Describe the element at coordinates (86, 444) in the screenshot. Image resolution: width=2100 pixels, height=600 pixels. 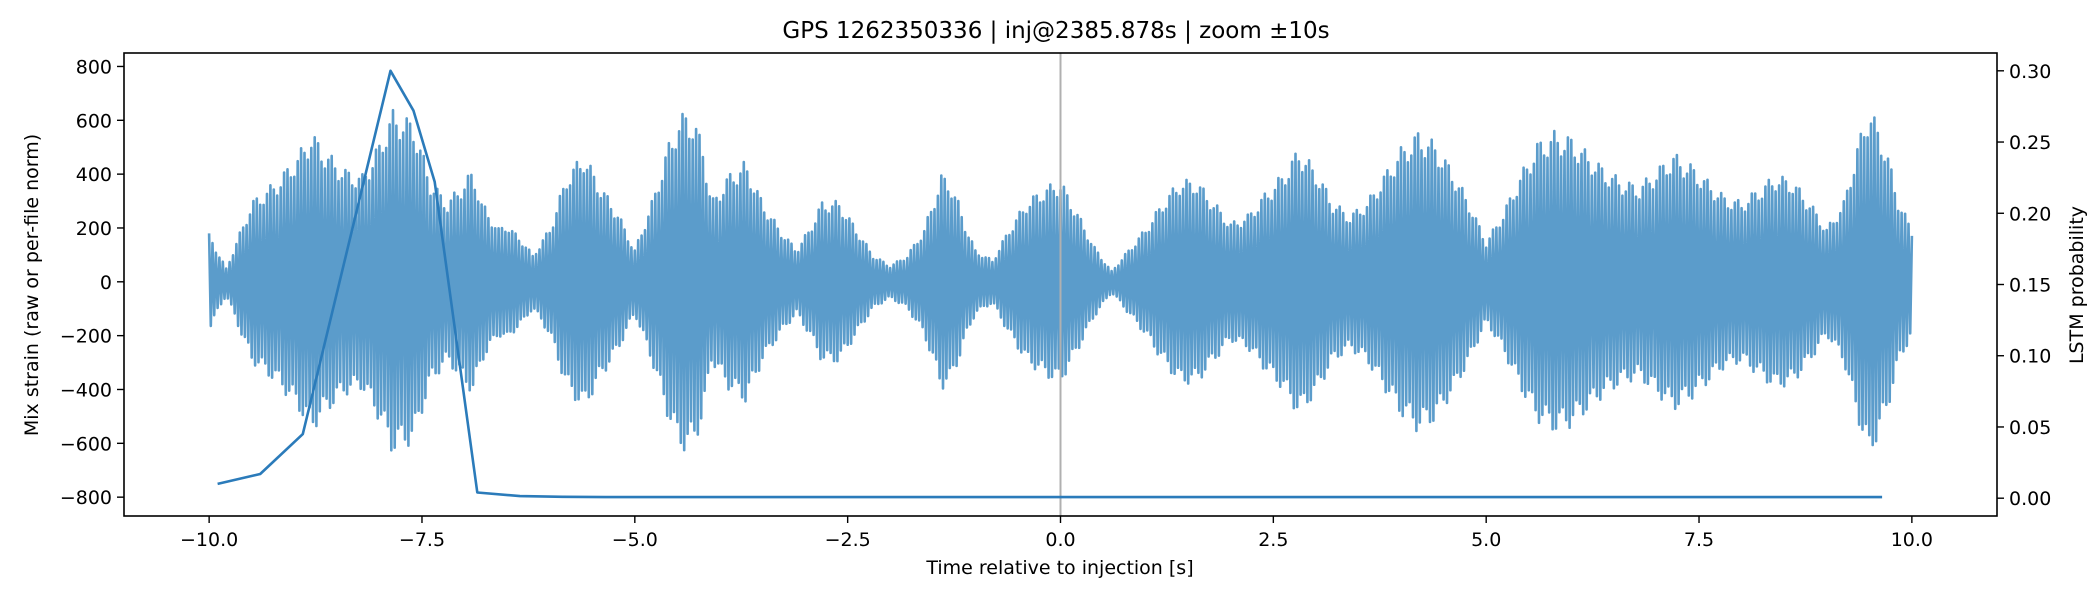
I see `y-left-tick-label: −600` at that location.